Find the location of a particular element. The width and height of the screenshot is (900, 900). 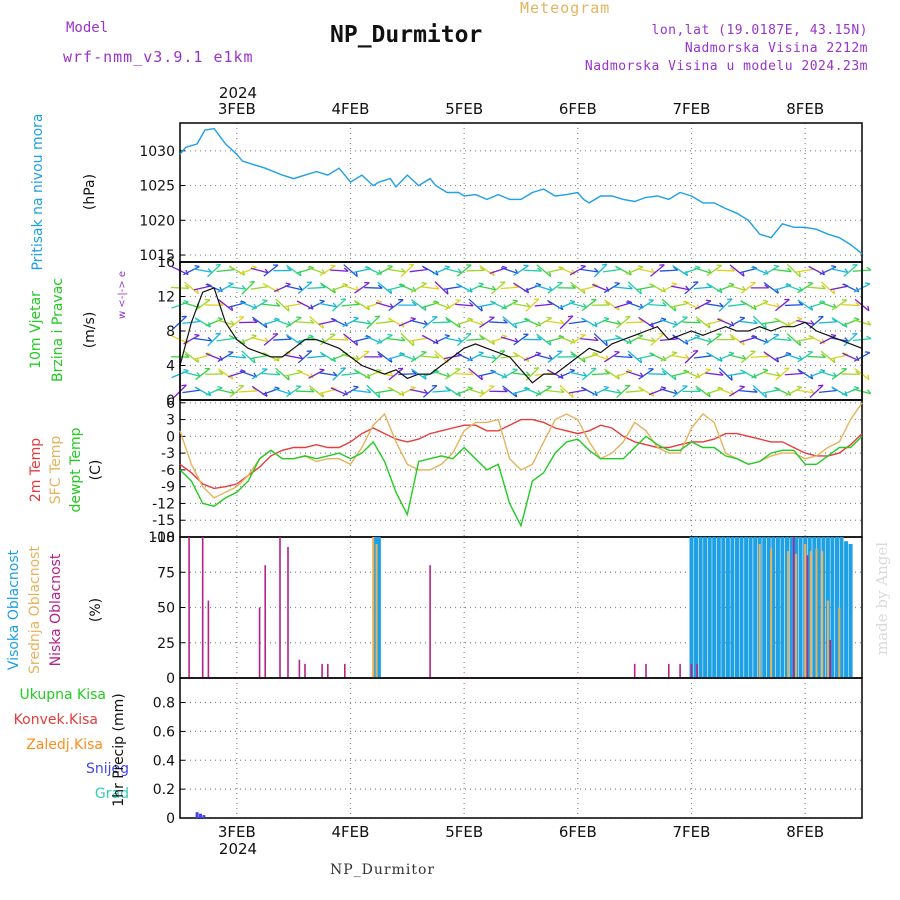

y-tick-label: 0.4 is located at coordinates (164, 761).